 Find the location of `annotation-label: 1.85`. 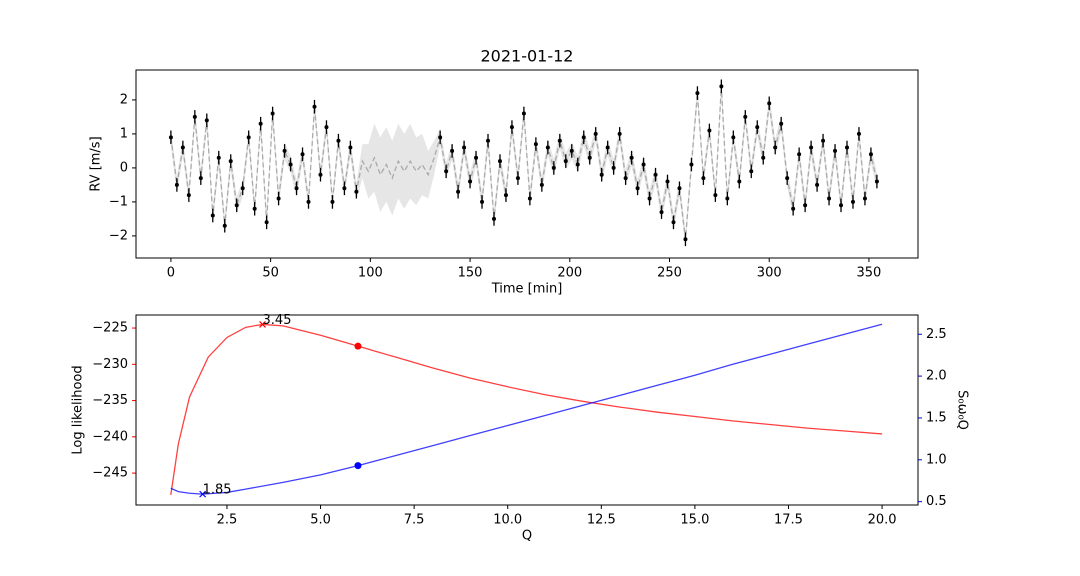

annotation-label: 1.85 is located at coordinates (217, 490).